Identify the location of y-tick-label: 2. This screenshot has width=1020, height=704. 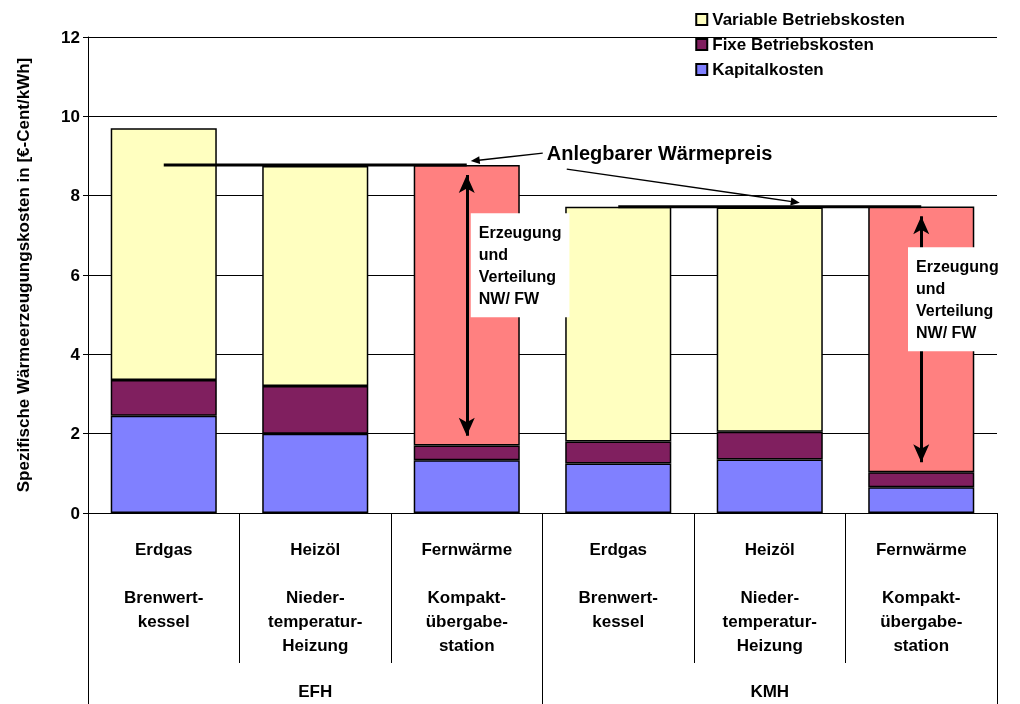
(75, 434).